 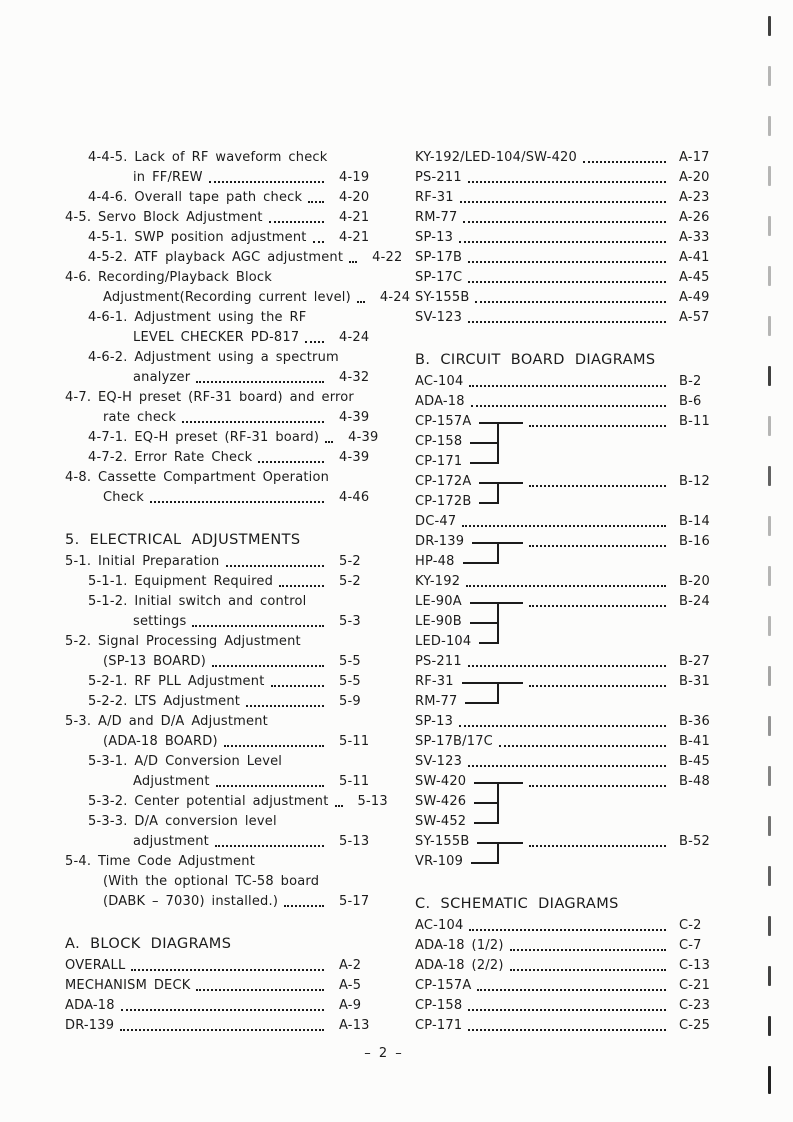 I want to click on page-ref: A-17, so click(x=694, y=157).